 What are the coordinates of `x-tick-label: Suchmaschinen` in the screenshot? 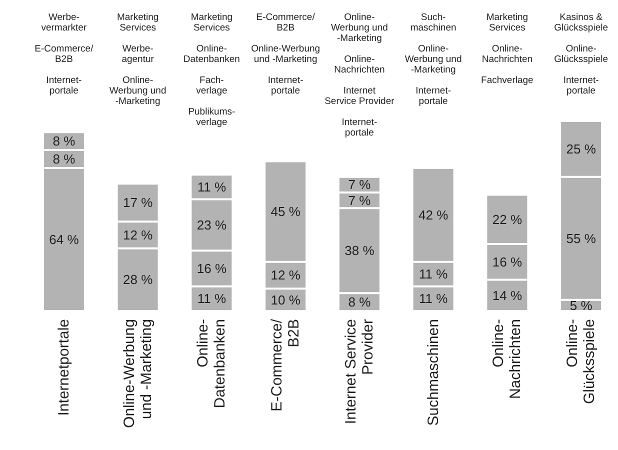 It's located at (433, 372).